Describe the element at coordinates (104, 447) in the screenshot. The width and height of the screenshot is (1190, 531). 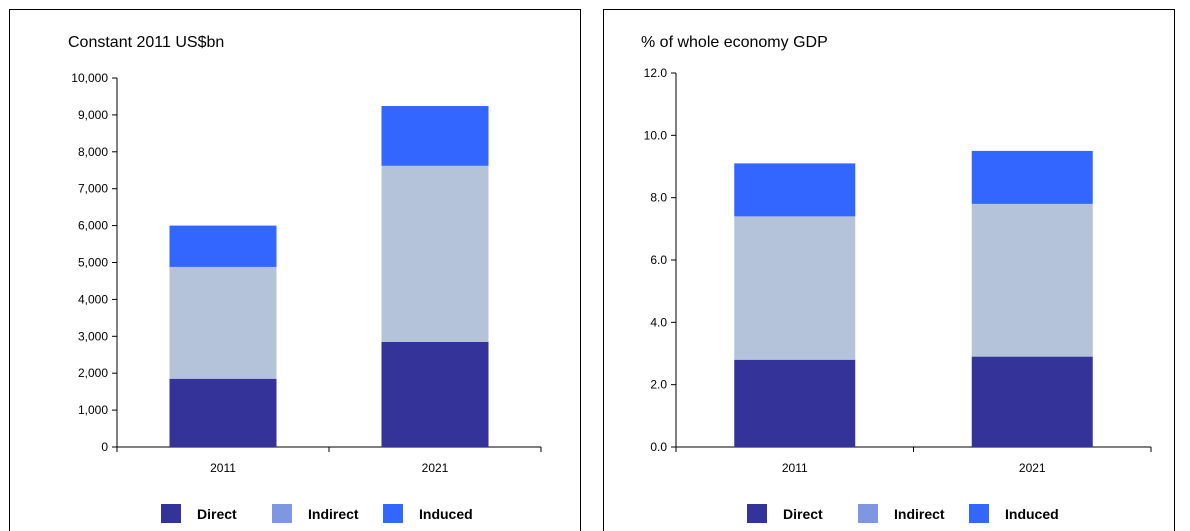
I see `y-tick-label: 0` at that location.